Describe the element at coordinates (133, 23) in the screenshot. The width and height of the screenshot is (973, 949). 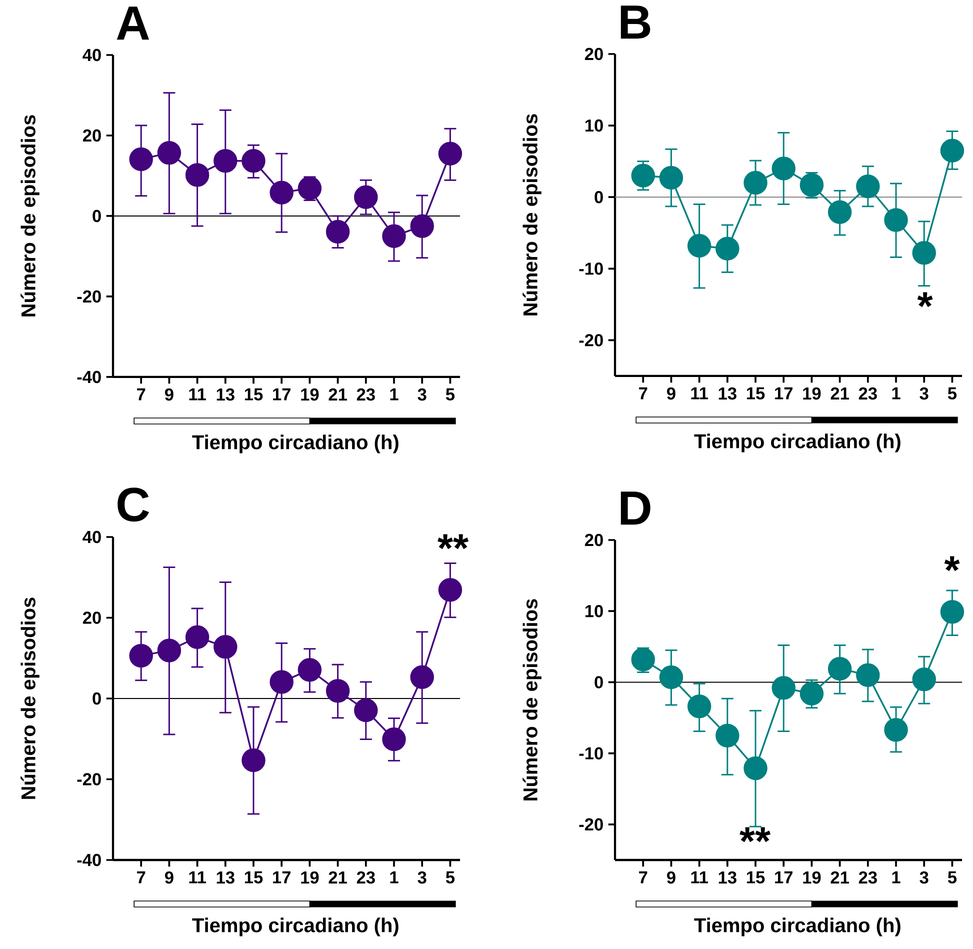
I see `chart-title: A` at that location.